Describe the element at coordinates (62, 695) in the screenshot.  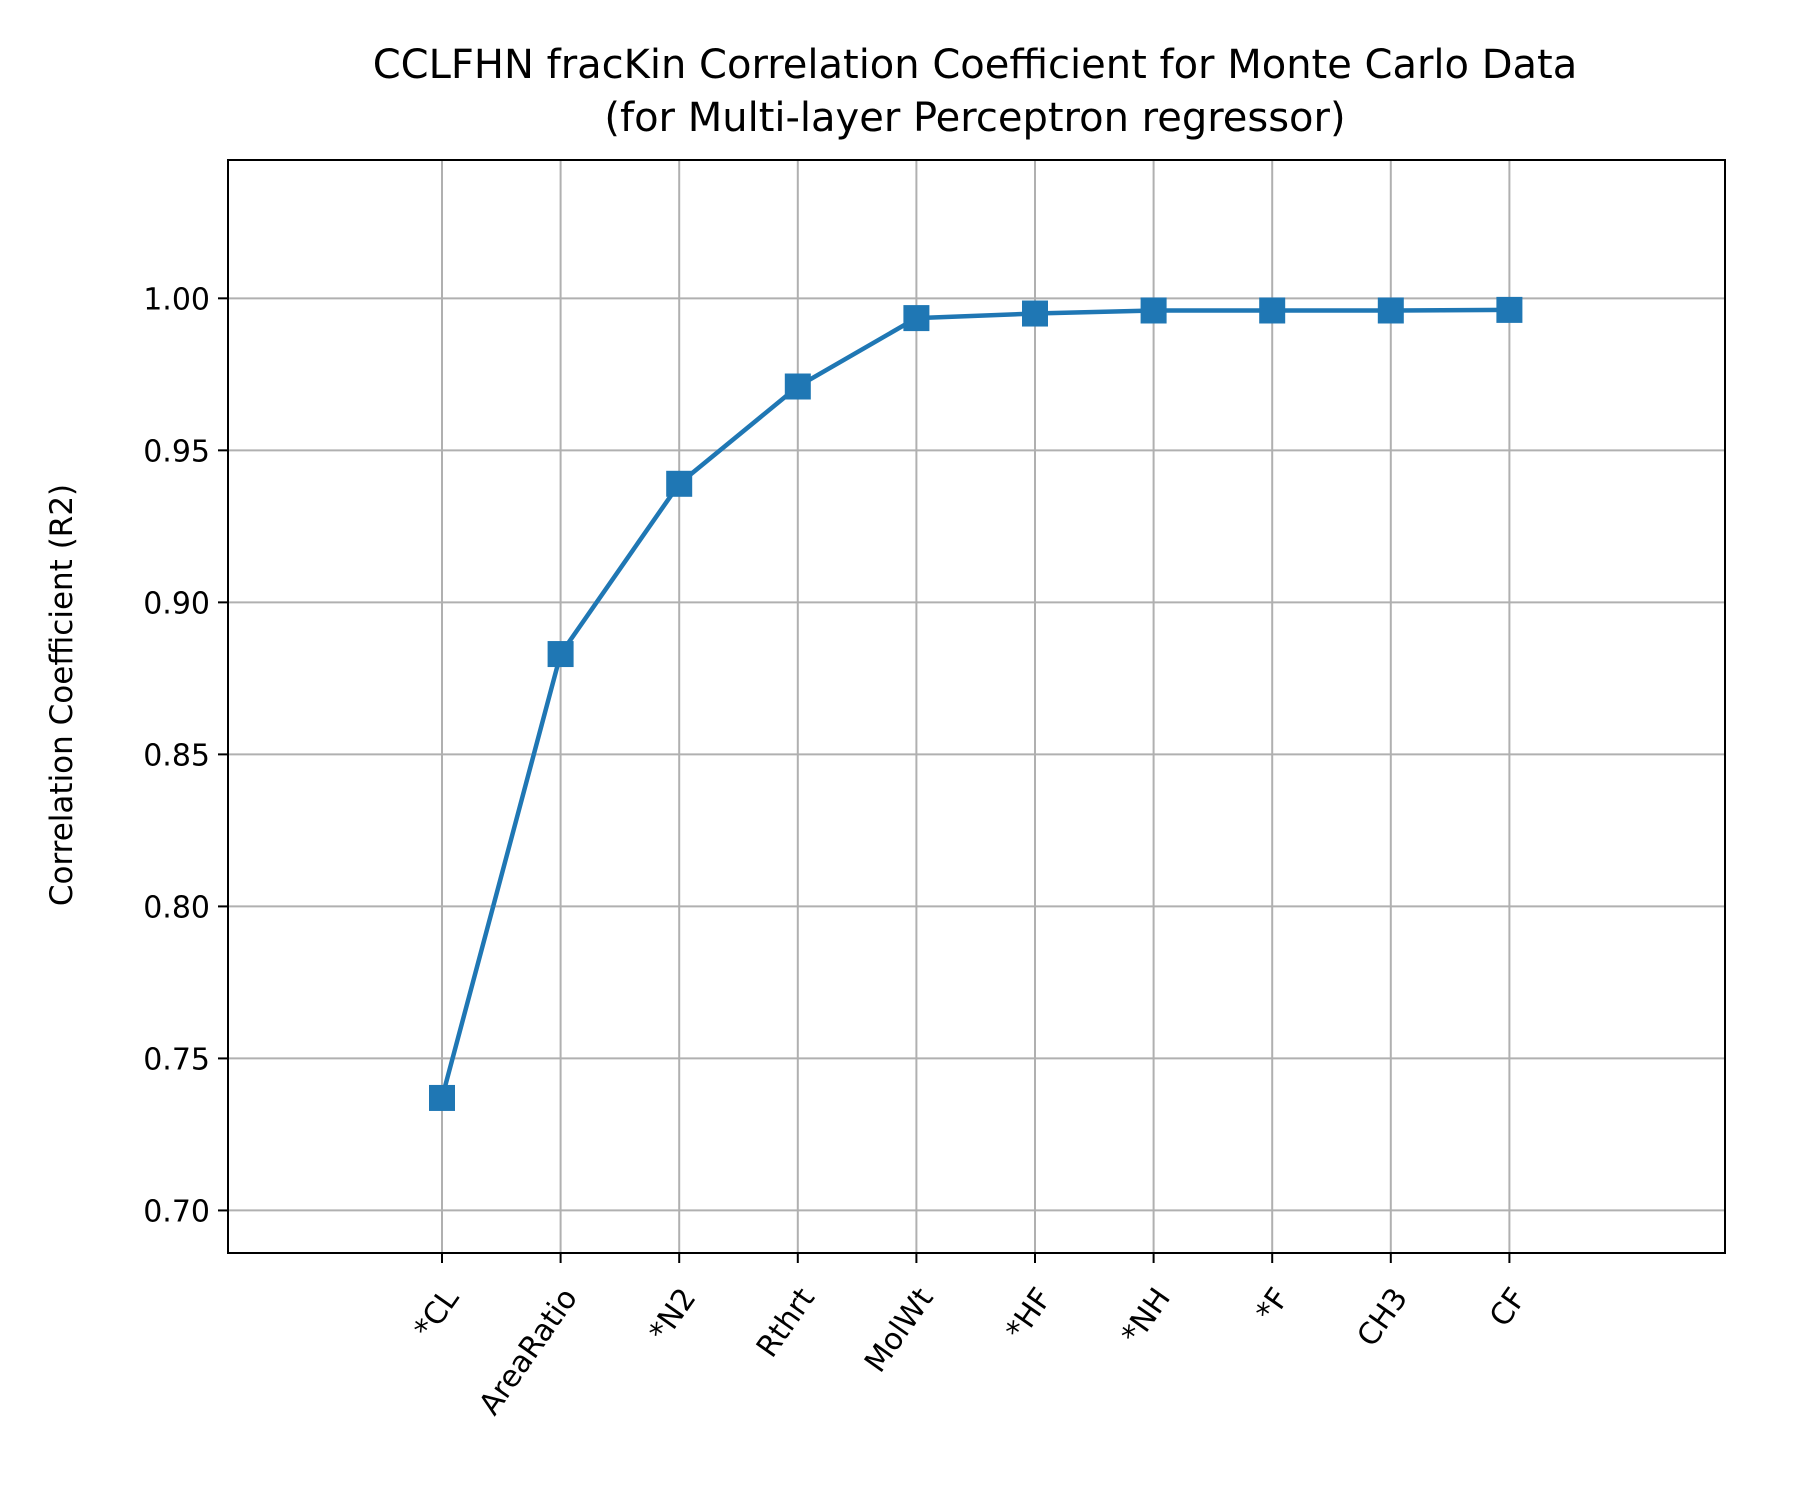
I see `y-axis-label: Correlation Coefficient (R2)` at that location.